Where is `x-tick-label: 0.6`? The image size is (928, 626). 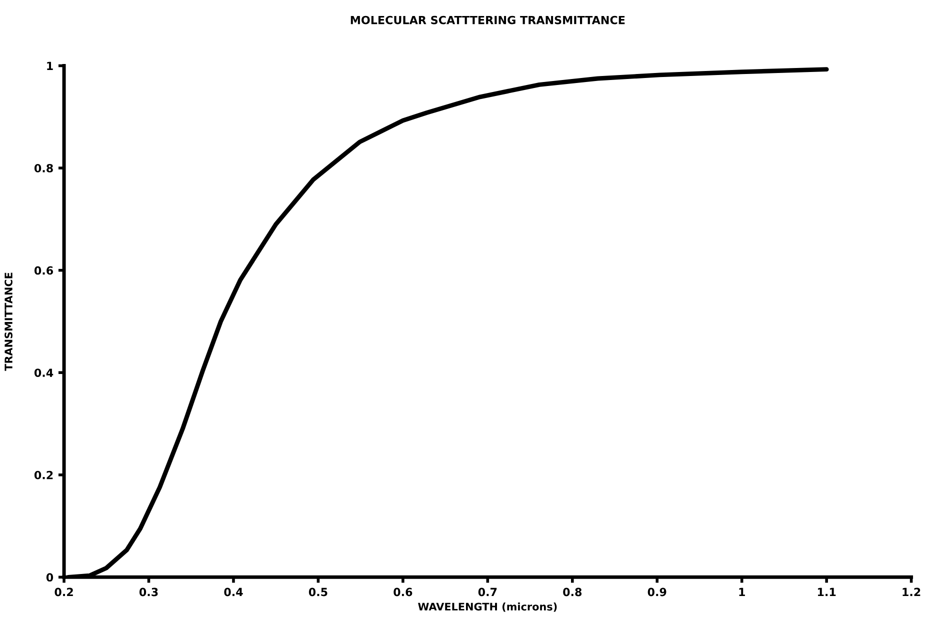 x-tick-label: 0.6 is located at coordinates (403, 592).